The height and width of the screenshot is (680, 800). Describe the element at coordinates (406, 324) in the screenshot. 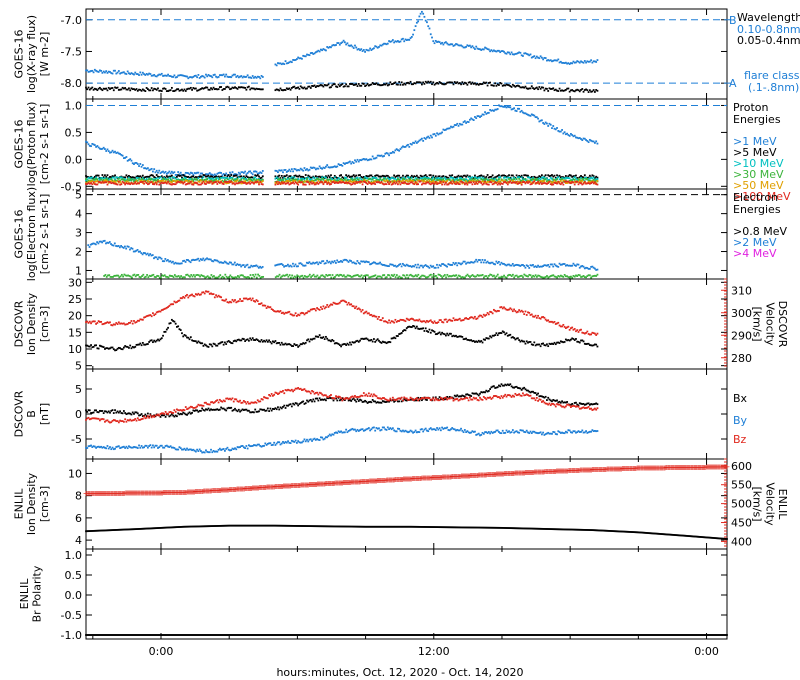

I see `panel-frame` at that location.